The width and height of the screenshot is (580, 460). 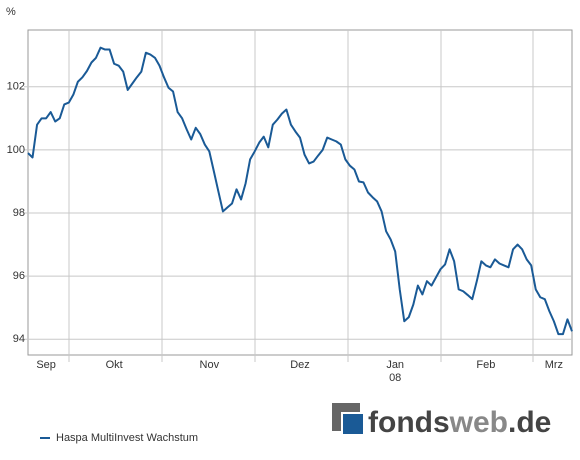 What do you see at coordinates (16, 87) in the screenshot?
I see `y-tick-label: 102` at bounding box center [16, 87].